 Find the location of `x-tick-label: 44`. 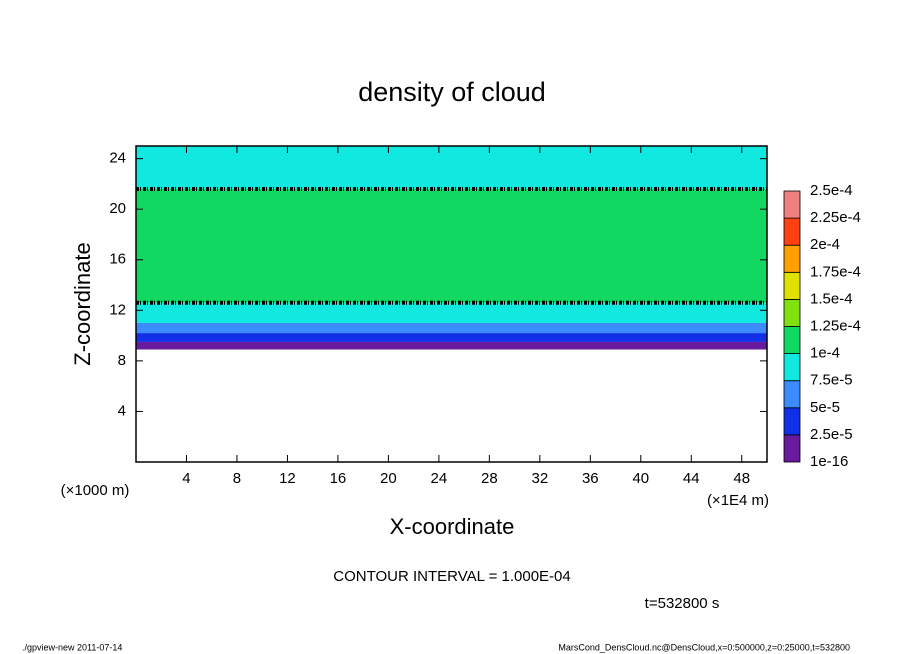

x-tick-label: 44 is located at coordinates (691, 478).